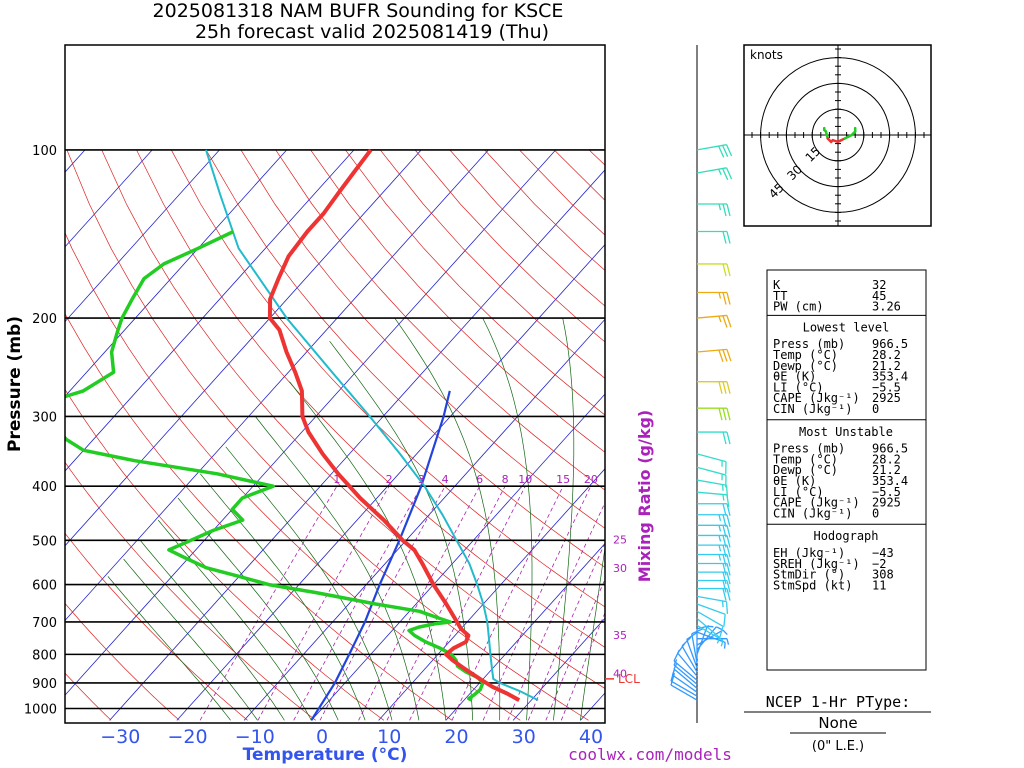 Image resolution: width=1024 pixels, height=768 pixels. I want to click on index-row-label: CAPE (Jkg⁻¹), so click(816, 503).